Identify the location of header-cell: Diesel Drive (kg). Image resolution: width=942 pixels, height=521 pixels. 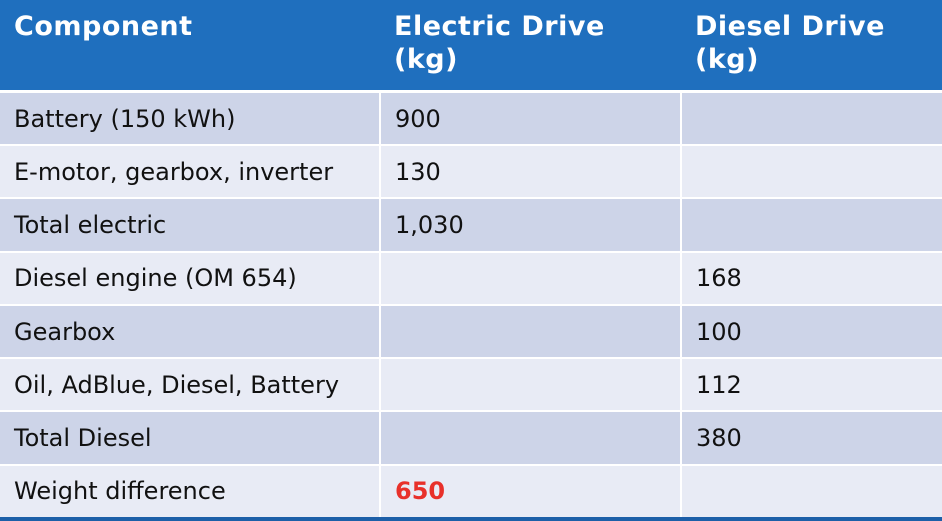
(811, 46).